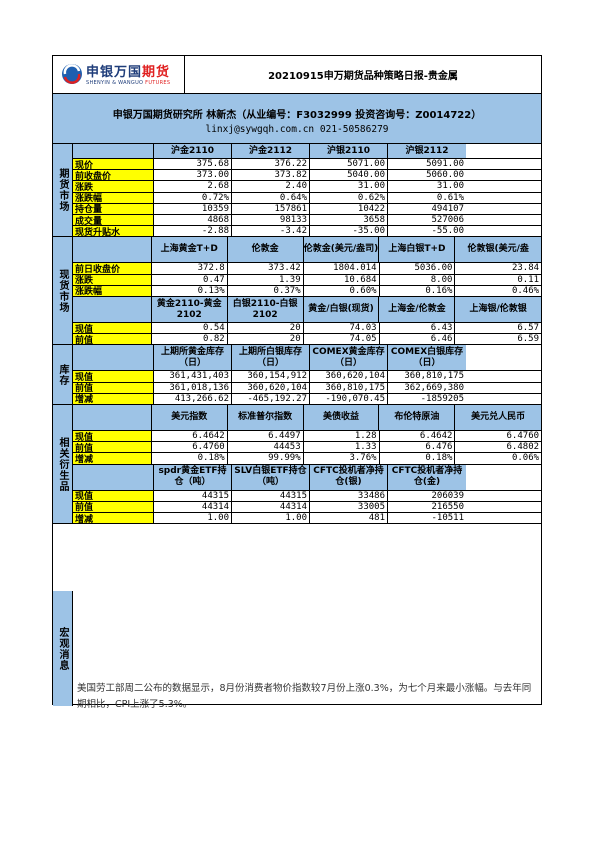 The width and height of the screenshot is (595, 842). I want to click on row-label: 现货升贴水, so click(113, 231).